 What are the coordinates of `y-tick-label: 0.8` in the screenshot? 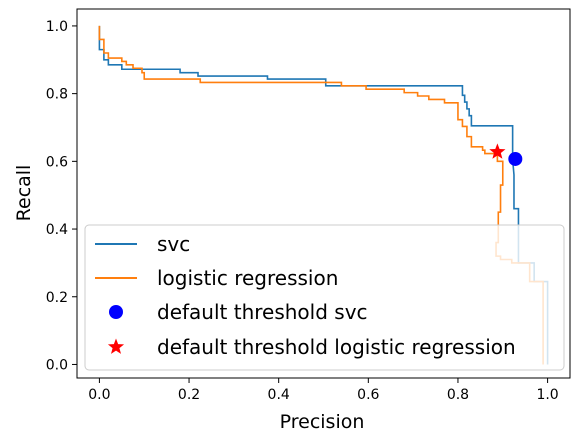 It's located at (57, 95).